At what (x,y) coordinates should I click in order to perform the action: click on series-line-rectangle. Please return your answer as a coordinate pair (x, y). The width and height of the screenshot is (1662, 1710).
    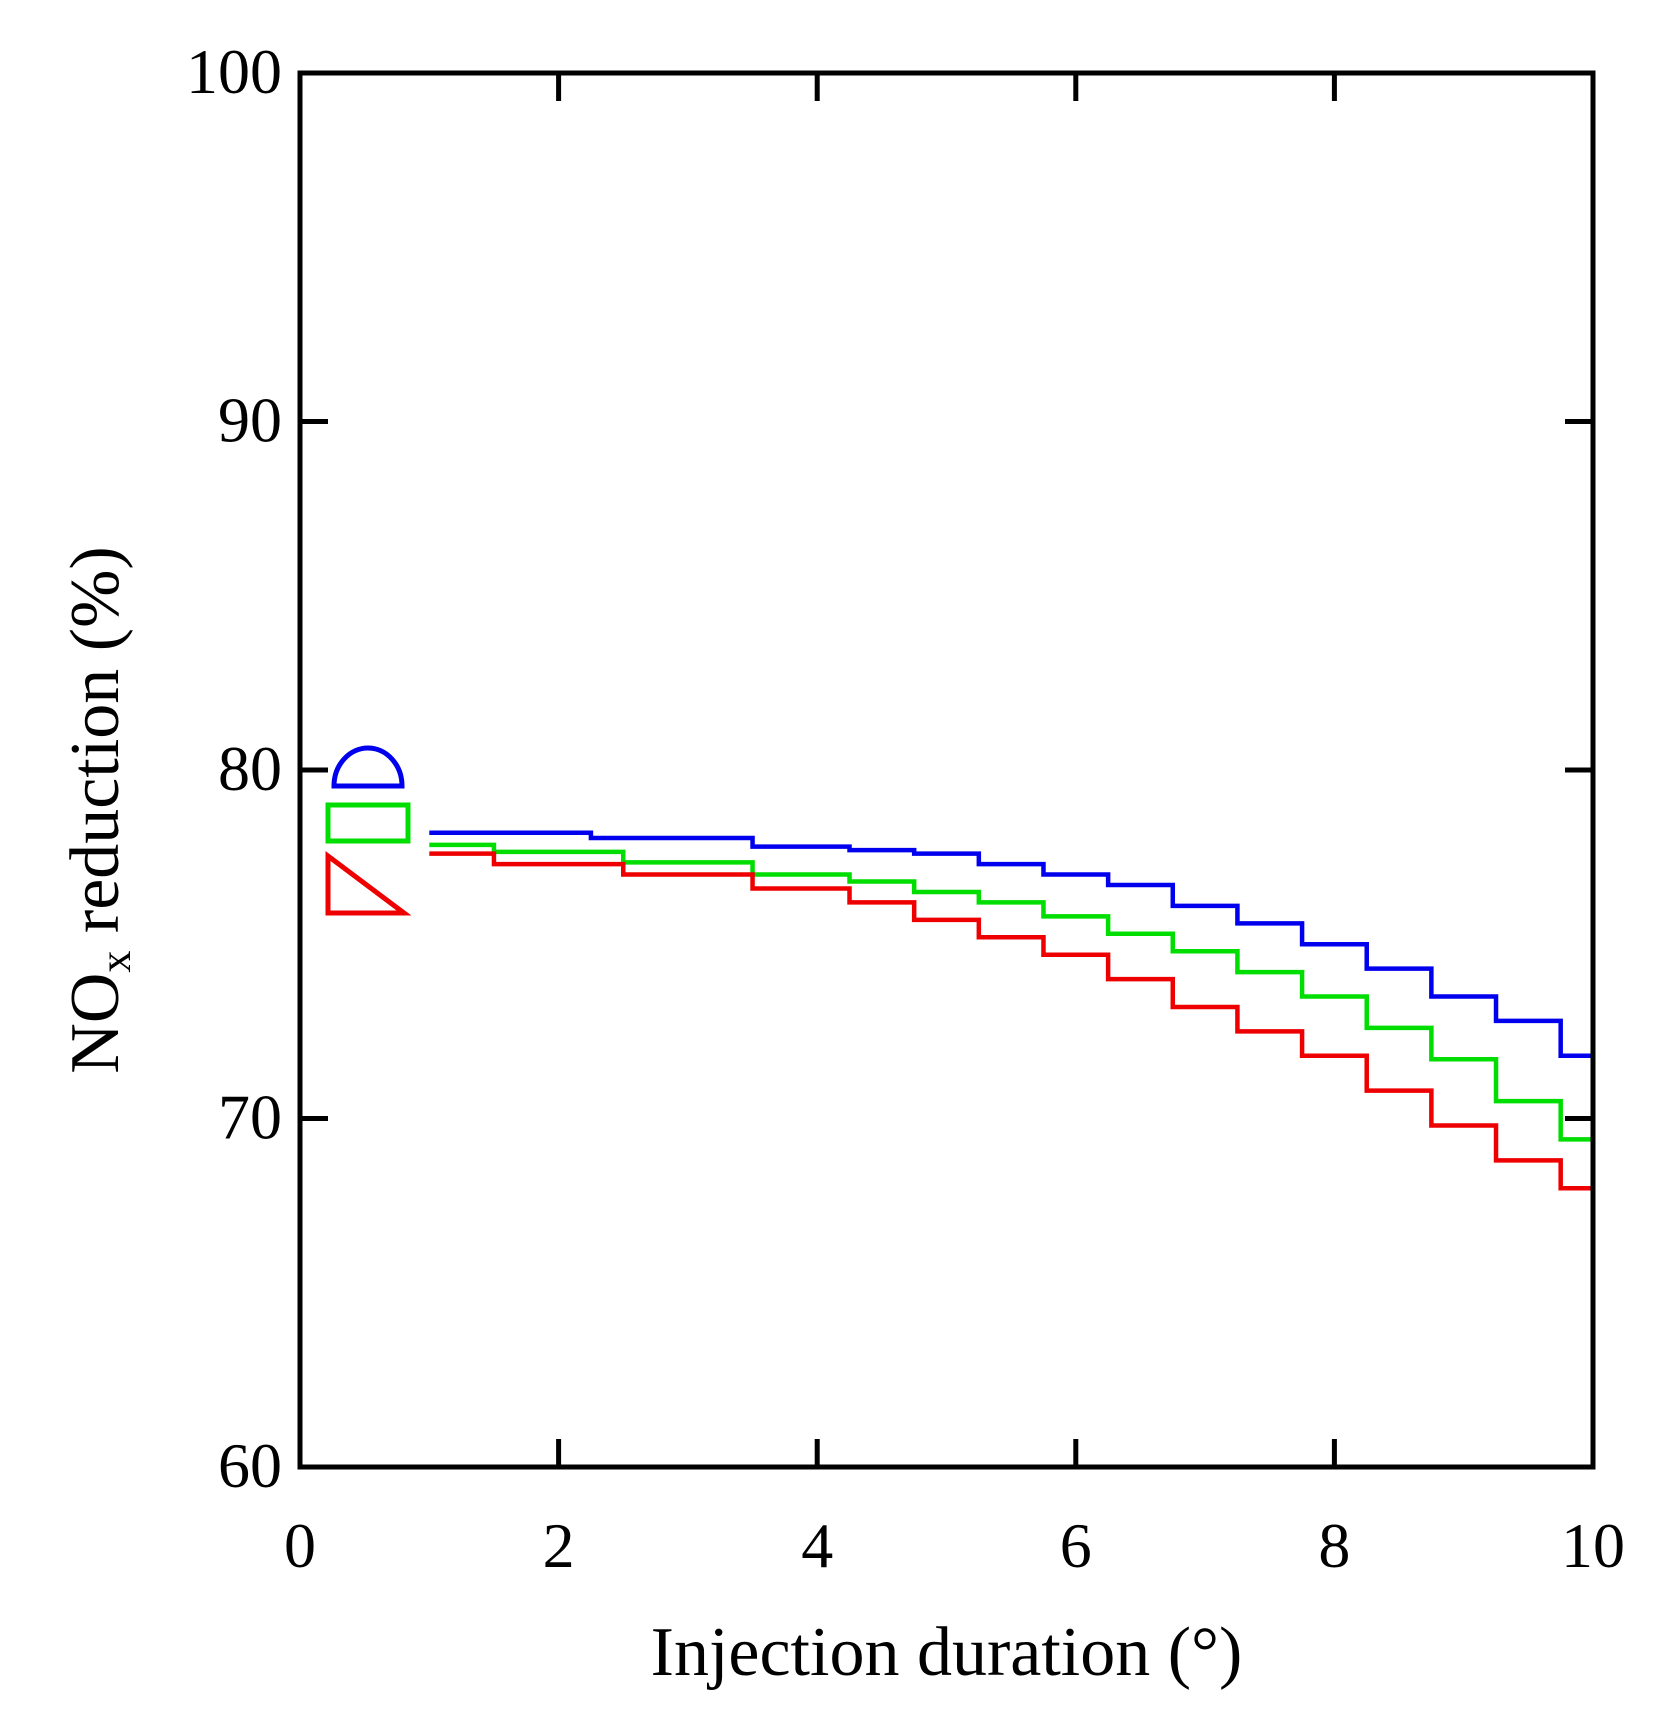
    Looking at the image, I should click on (1011, 992).